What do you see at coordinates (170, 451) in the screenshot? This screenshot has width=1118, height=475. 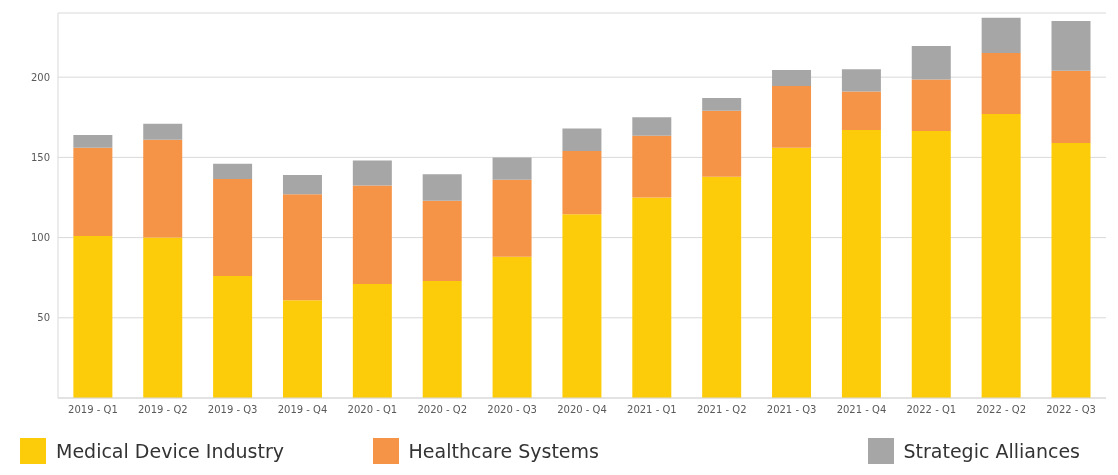 I see `legend-label: Medical Device Industry` at bounding box center [170, 451].